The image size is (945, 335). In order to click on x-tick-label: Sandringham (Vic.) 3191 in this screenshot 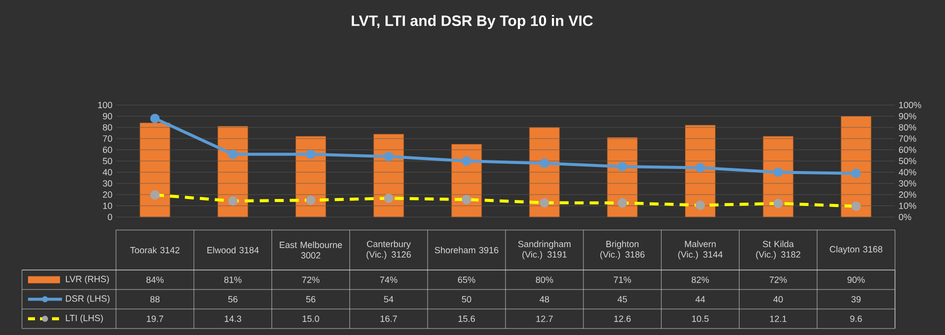, I will do `click(544, 250)`.